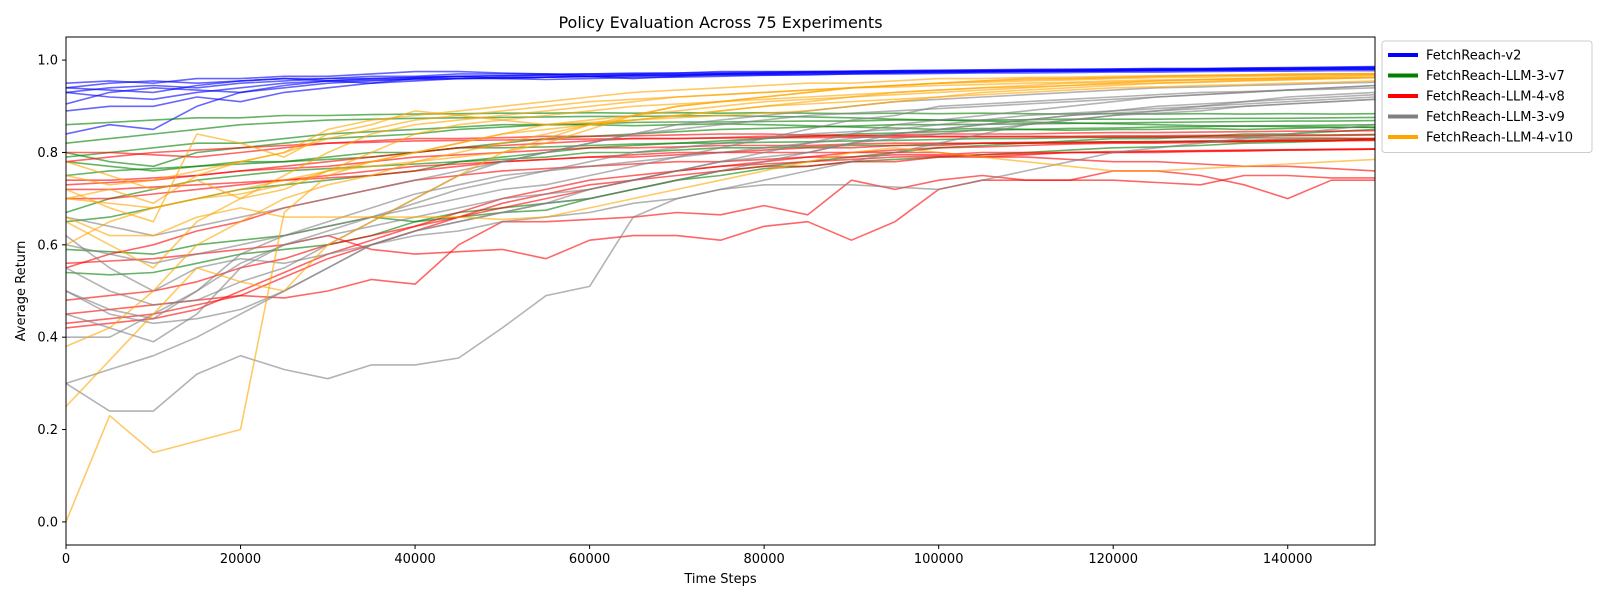  Describe the element at coordinates (47, 430) in the screenshot. I see `y-tick-label: 0.2` at that location.